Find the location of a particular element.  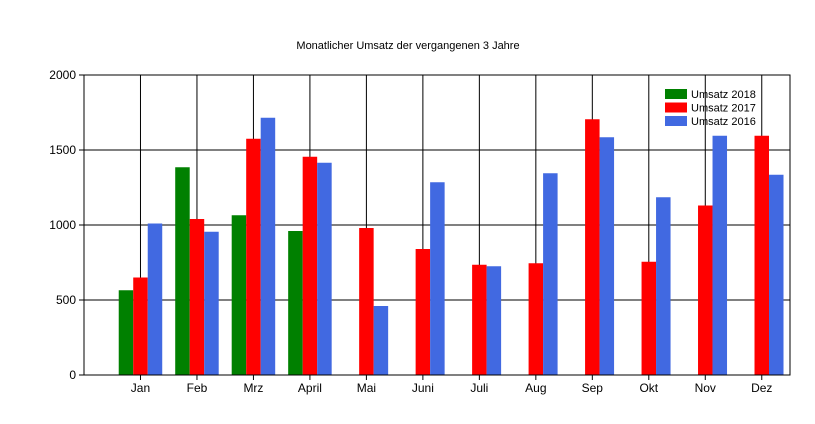

x-tick-label: Aug is located at coordinates (535, 388).